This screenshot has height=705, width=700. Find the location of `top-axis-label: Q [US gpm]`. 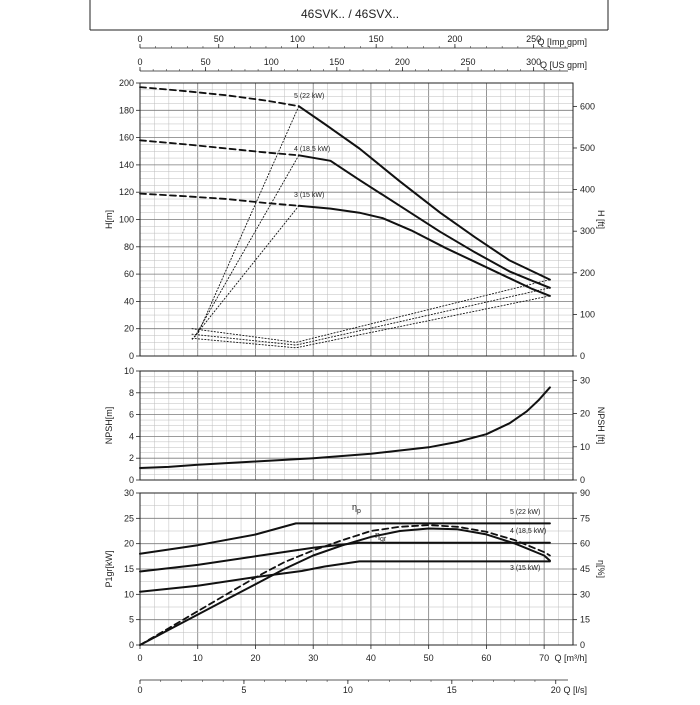

top-axis-label: Q [US gpm] is located at coordinates (563, 65).